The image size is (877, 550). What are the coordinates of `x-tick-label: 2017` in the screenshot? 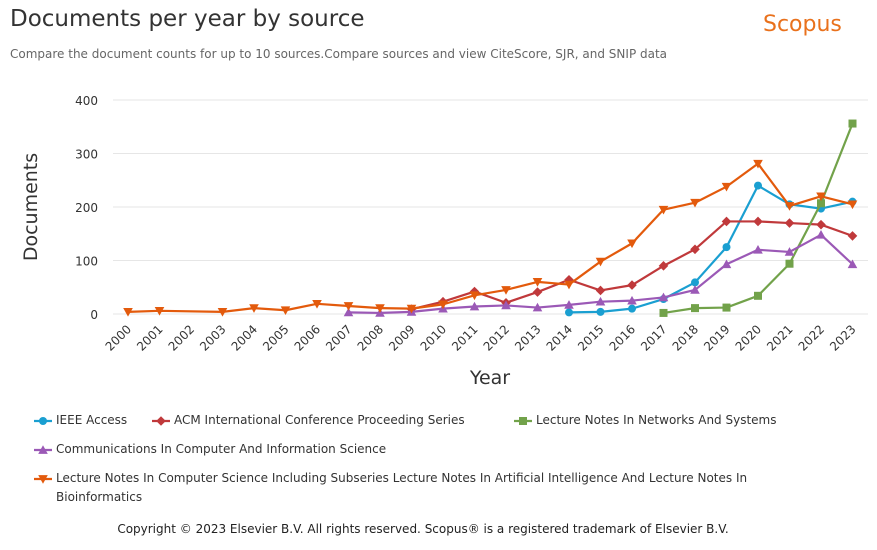 It's located at (653, 337).